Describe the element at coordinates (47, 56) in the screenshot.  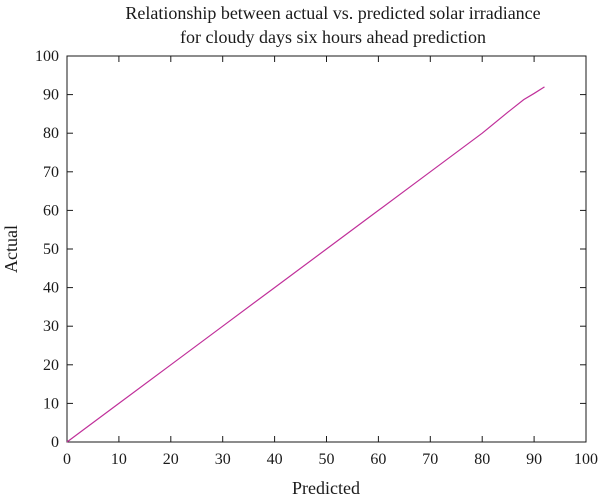
I see `y-tick-label: 100` at that location.